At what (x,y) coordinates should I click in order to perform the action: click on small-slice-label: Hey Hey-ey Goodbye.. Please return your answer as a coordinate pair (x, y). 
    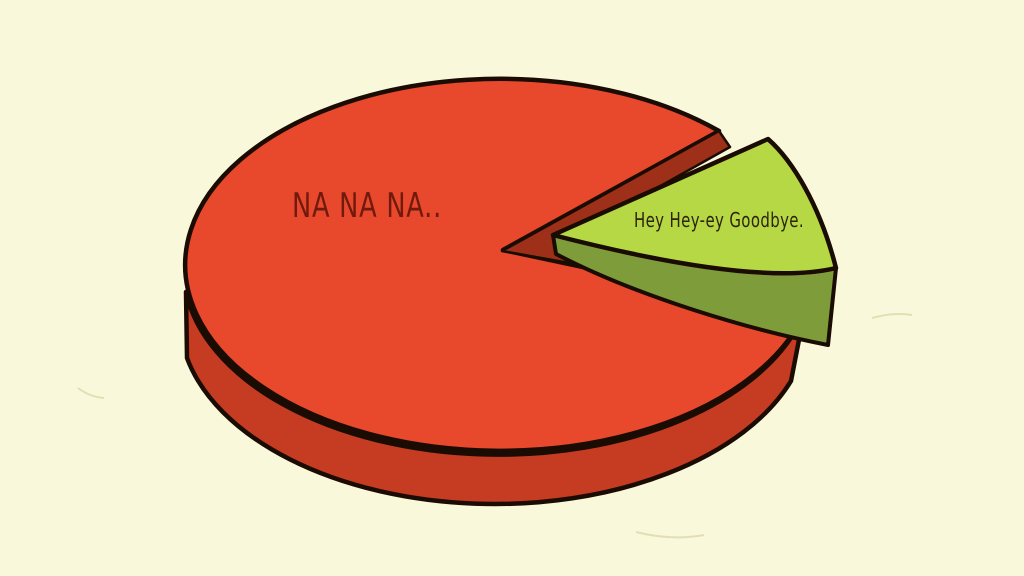
    Looking at the image, I should click on (719, 220).